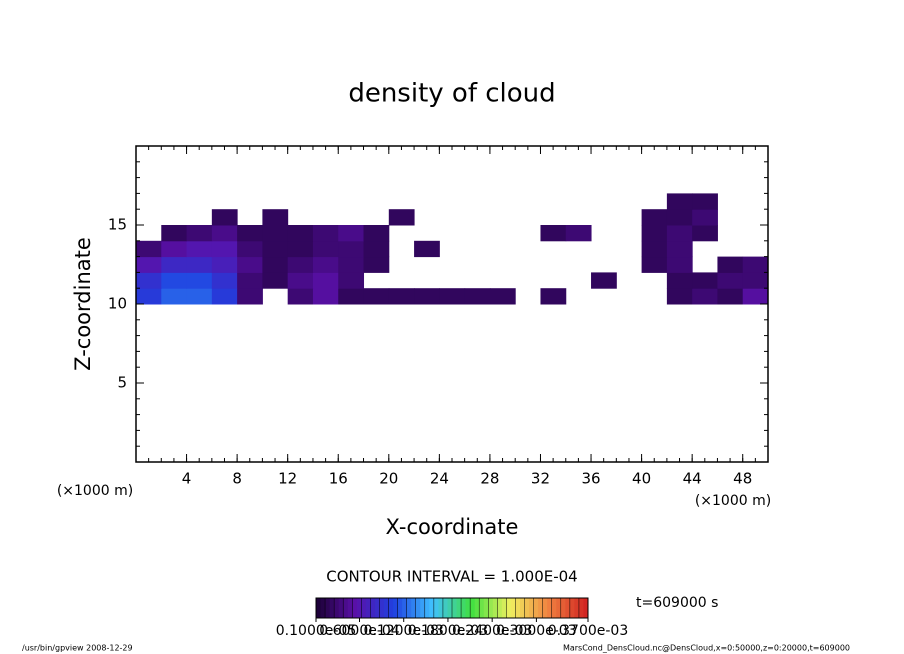 This screenshot has width=904, height=654. What do you see at coordinates (452, 527) in the screenshot?
I see `x-axis-label: X-coordinate` at bounding box center [452, 527].